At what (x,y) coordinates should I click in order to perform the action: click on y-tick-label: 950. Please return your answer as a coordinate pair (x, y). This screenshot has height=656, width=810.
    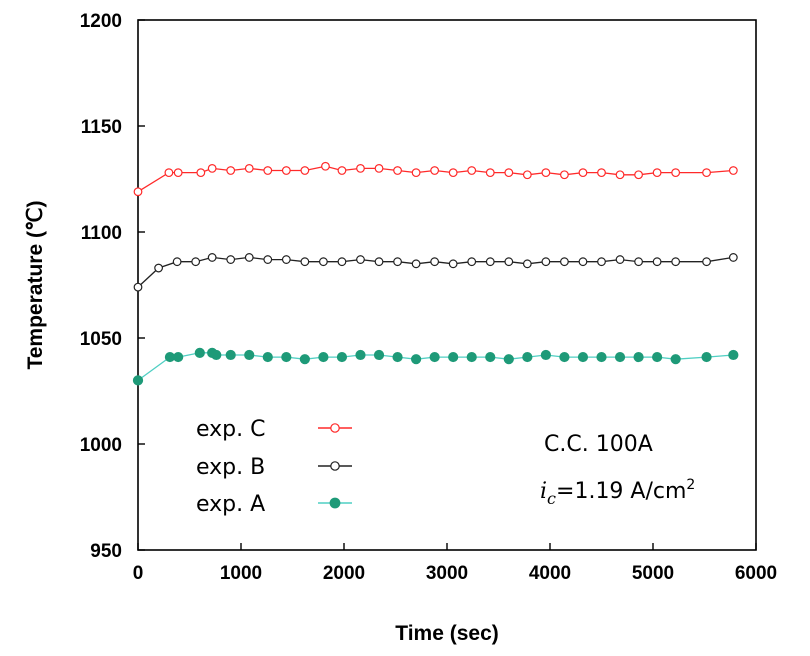
    Looking at the image, I should click on (106, 551).